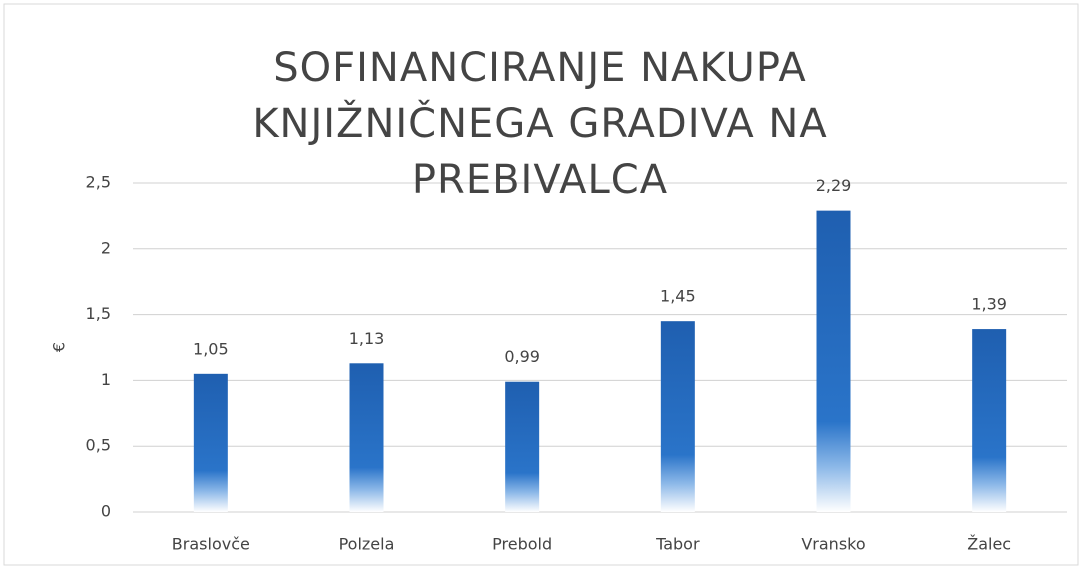  Describe the element at coordinates (989, 544) in the screenshot. I see `x-tick-label: Žalec` at that location.